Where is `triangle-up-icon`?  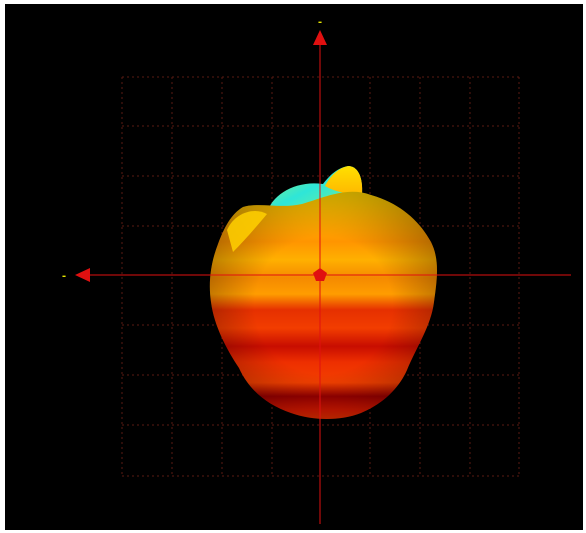 triangle-up-icon is located at coordinates (320, 37).